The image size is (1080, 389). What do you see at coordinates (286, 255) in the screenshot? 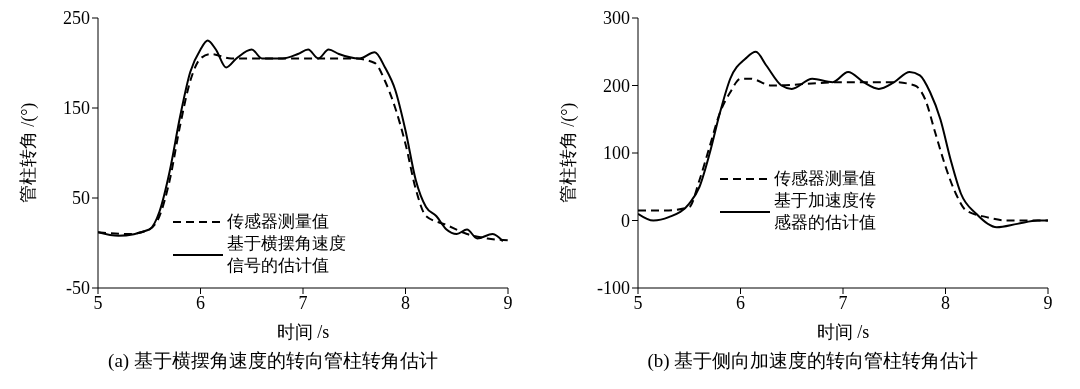
I see `legend-label: 基于横摆角速度信号的估计值` at bounding box center [286, 255].